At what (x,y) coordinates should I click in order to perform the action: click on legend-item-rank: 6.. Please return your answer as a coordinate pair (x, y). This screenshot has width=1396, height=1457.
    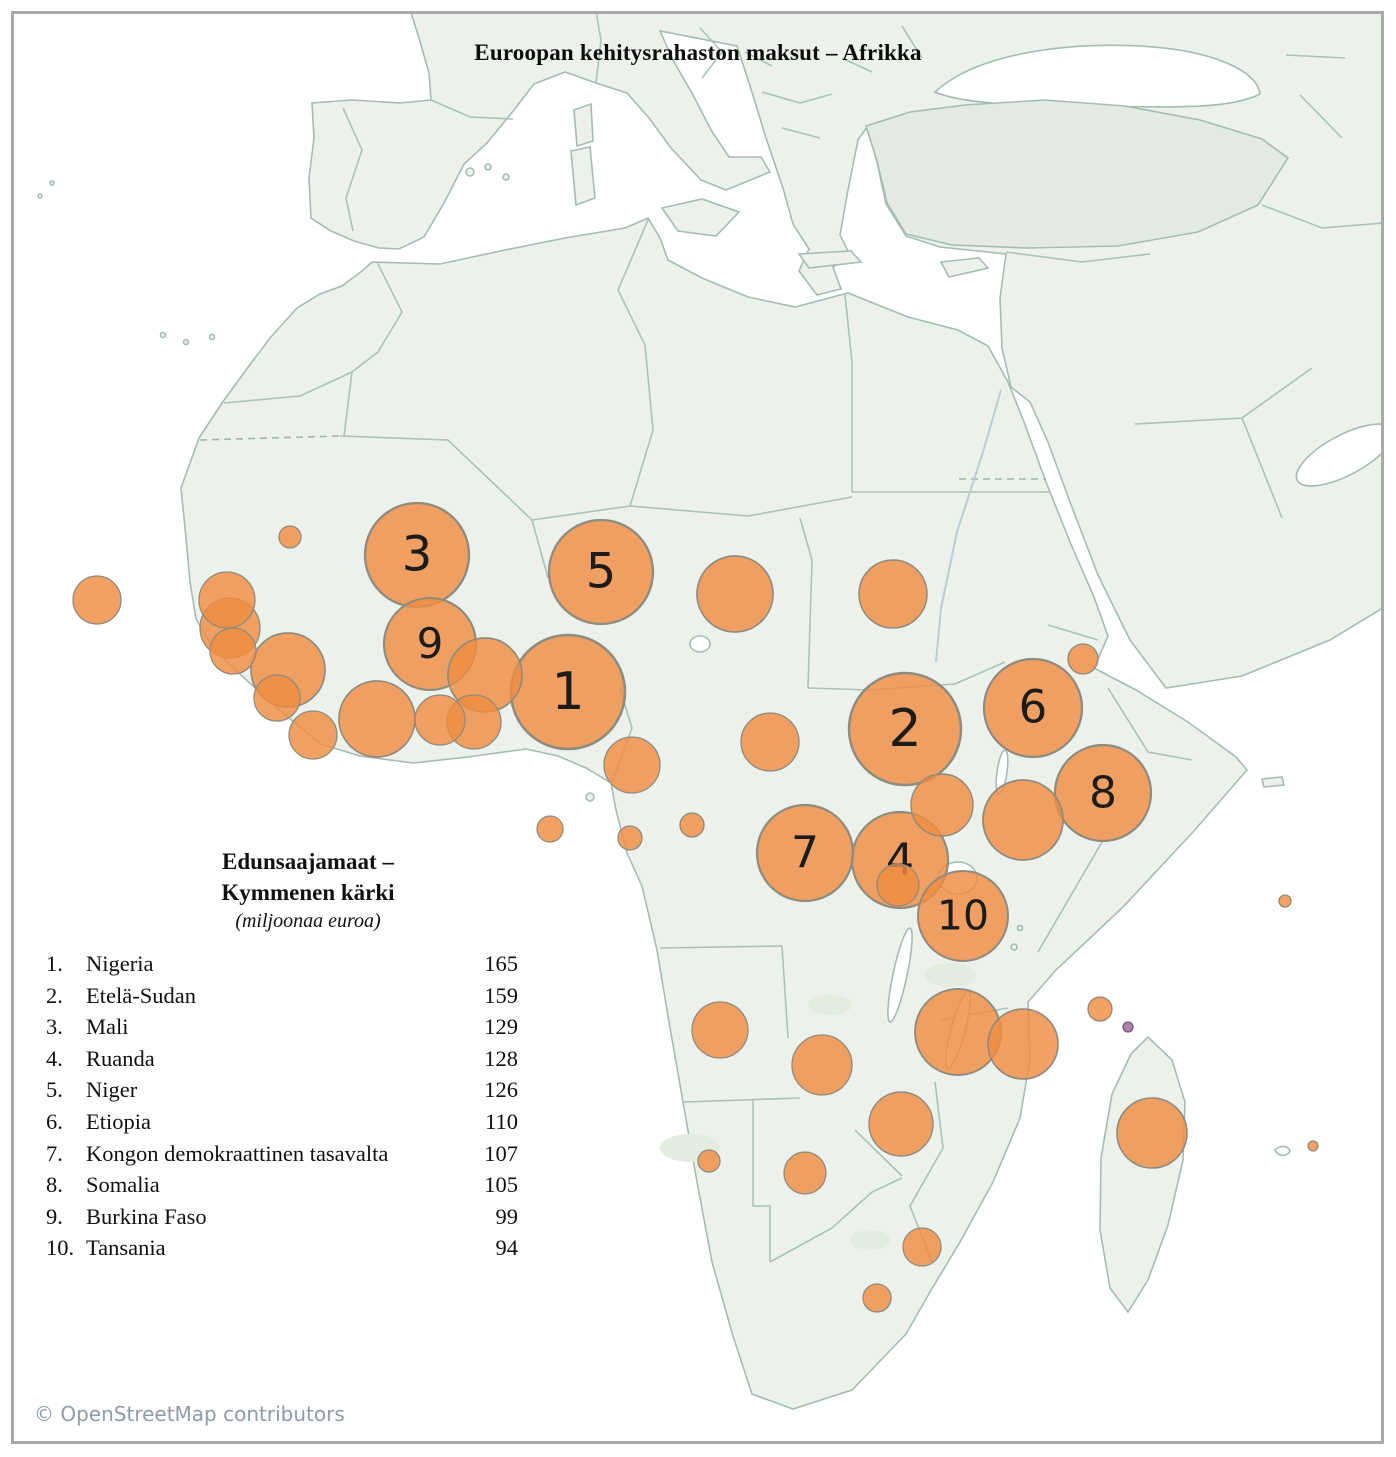
    Looking at the image, I should click on (54, 1121).